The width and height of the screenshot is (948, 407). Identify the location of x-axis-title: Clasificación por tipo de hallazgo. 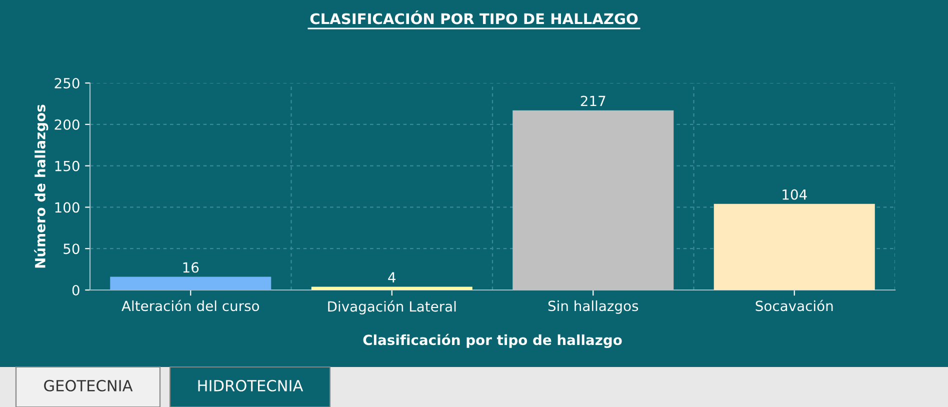
(492, 341).